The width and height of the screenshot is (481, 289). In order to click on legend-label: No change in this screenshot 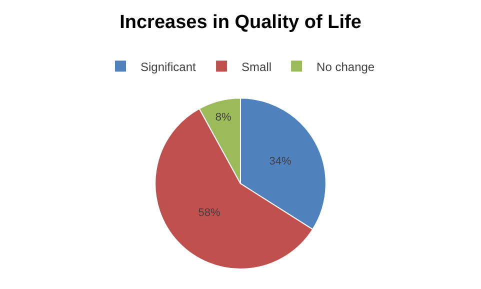, I will do `click(345, 67)`.